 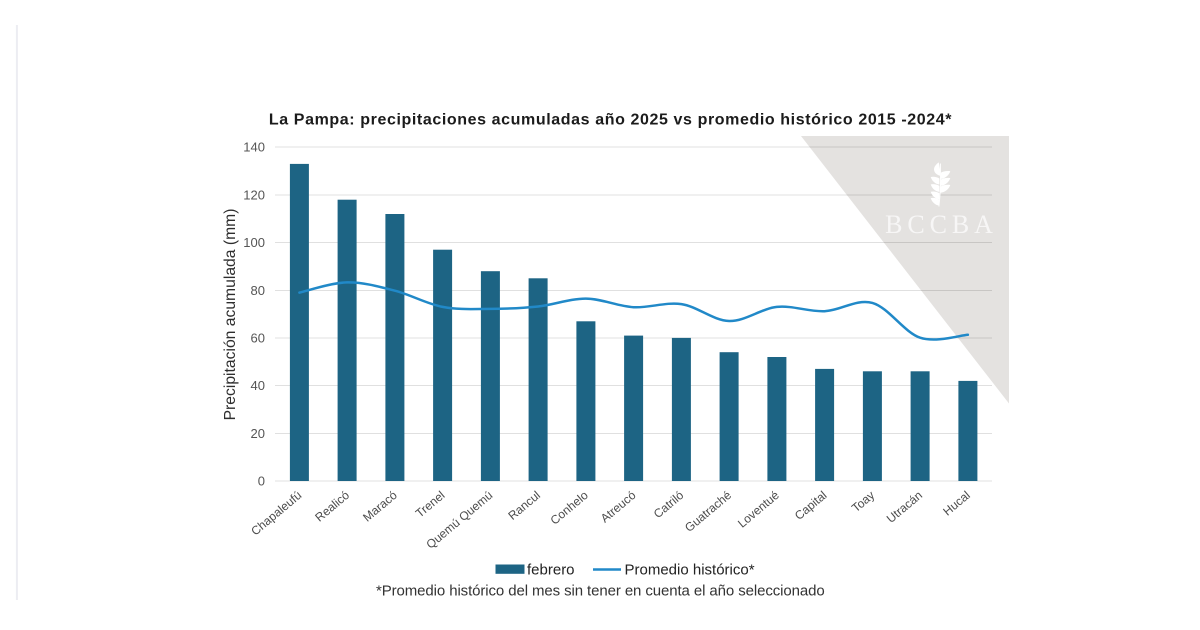 I want to click on svg-text: 60, so click(x=258, y=337).